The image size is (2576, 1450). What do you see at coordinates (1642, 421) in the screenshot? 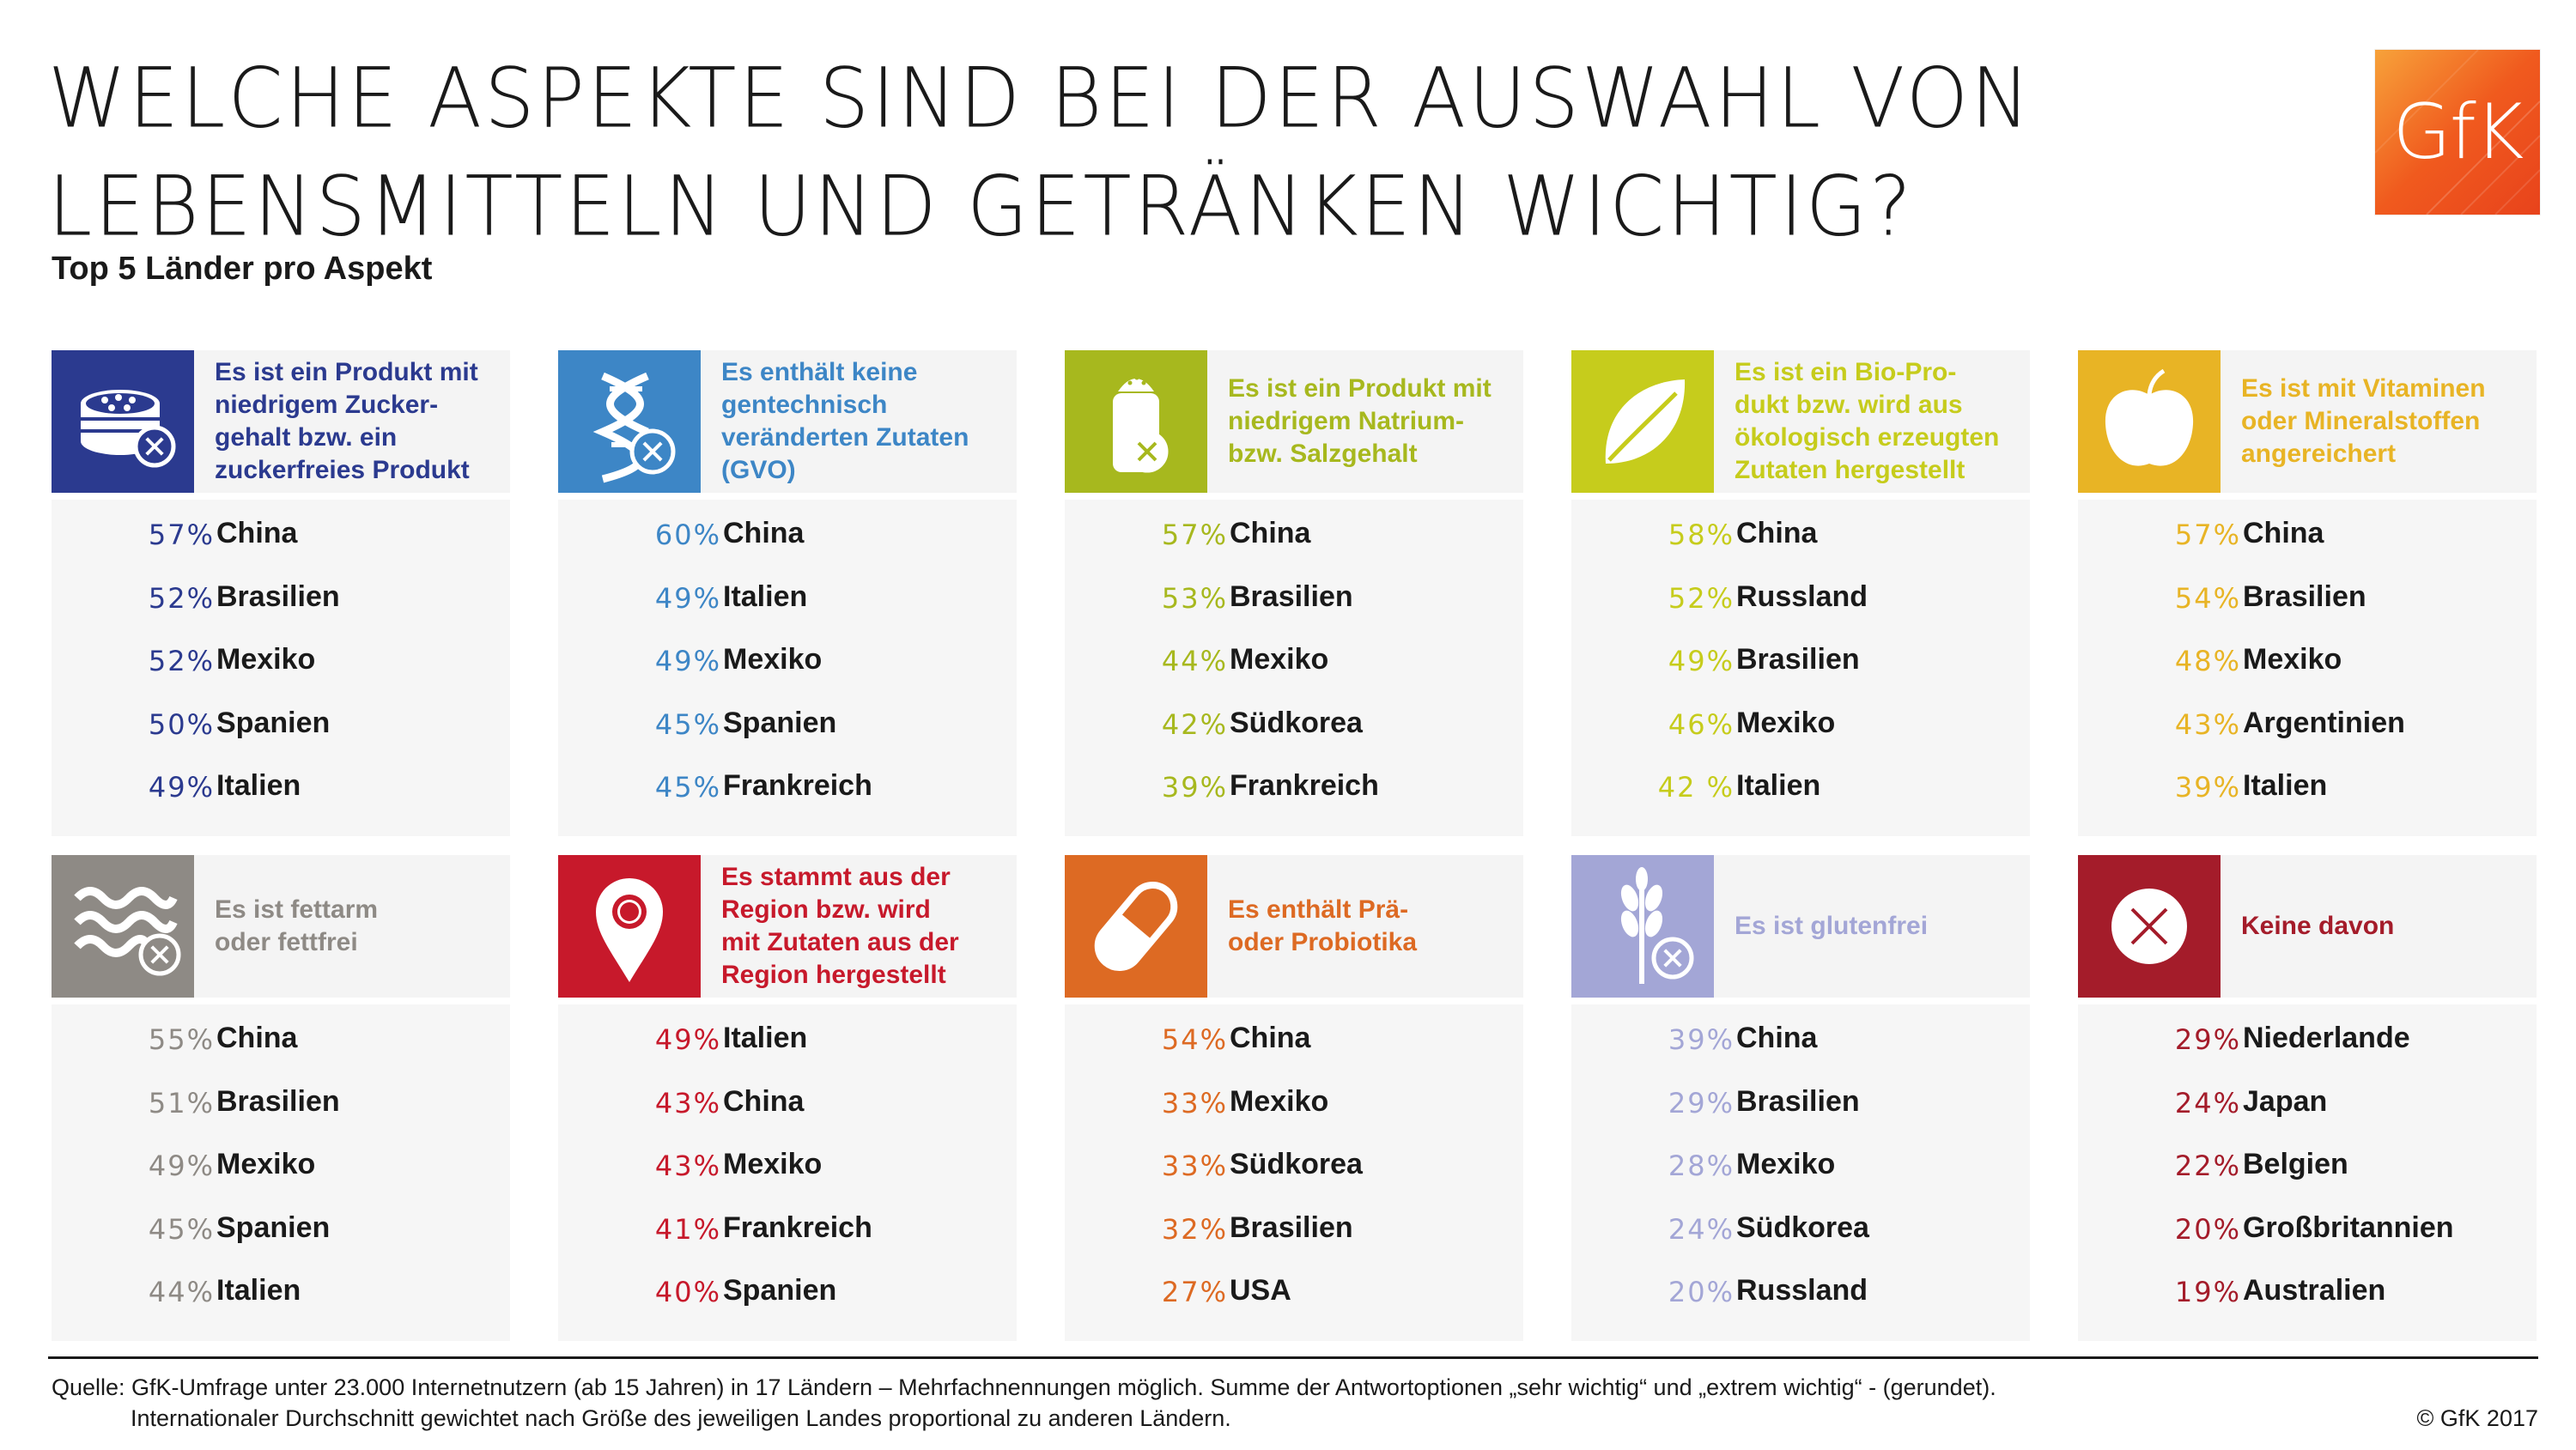
I see `leaf-icon` at bounding box center [1642, 421].